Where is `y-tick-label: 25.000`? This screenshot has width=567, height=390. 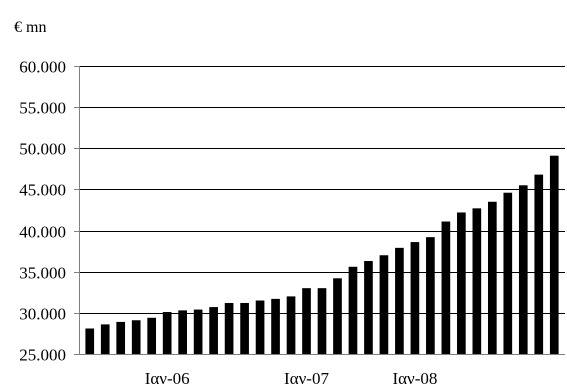 y-tick-label: 25.000 is located at coordinates (42, 355).